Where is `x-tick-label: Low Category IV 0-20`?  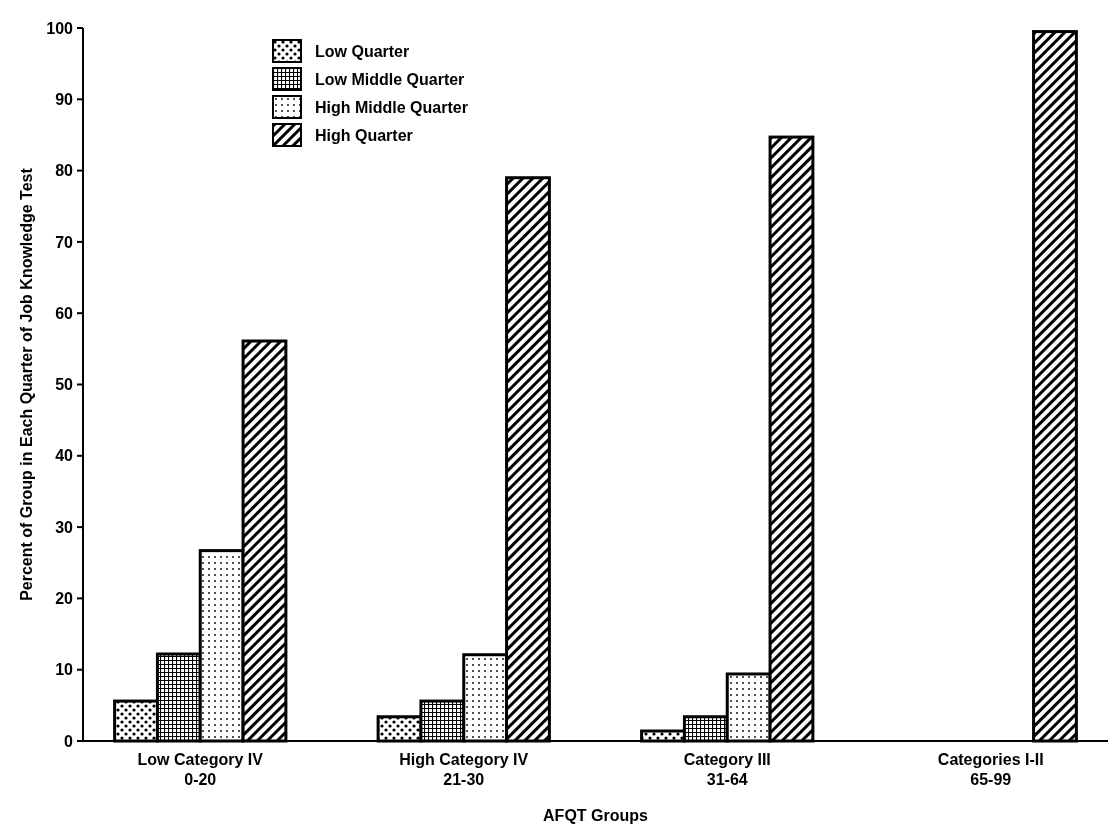 x-tick-label: Low Category IV 0-20 is located at coordinates (200, 769).